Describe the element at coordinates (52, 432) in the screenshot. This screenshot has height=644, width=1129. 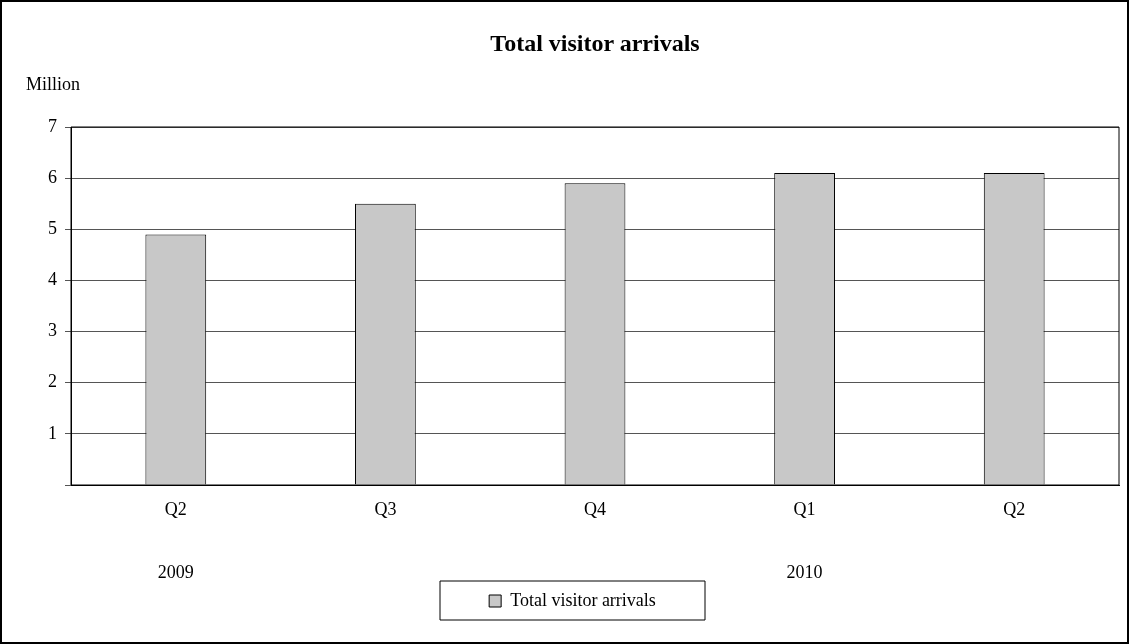
I see `y-tick-label: 1` at that location.